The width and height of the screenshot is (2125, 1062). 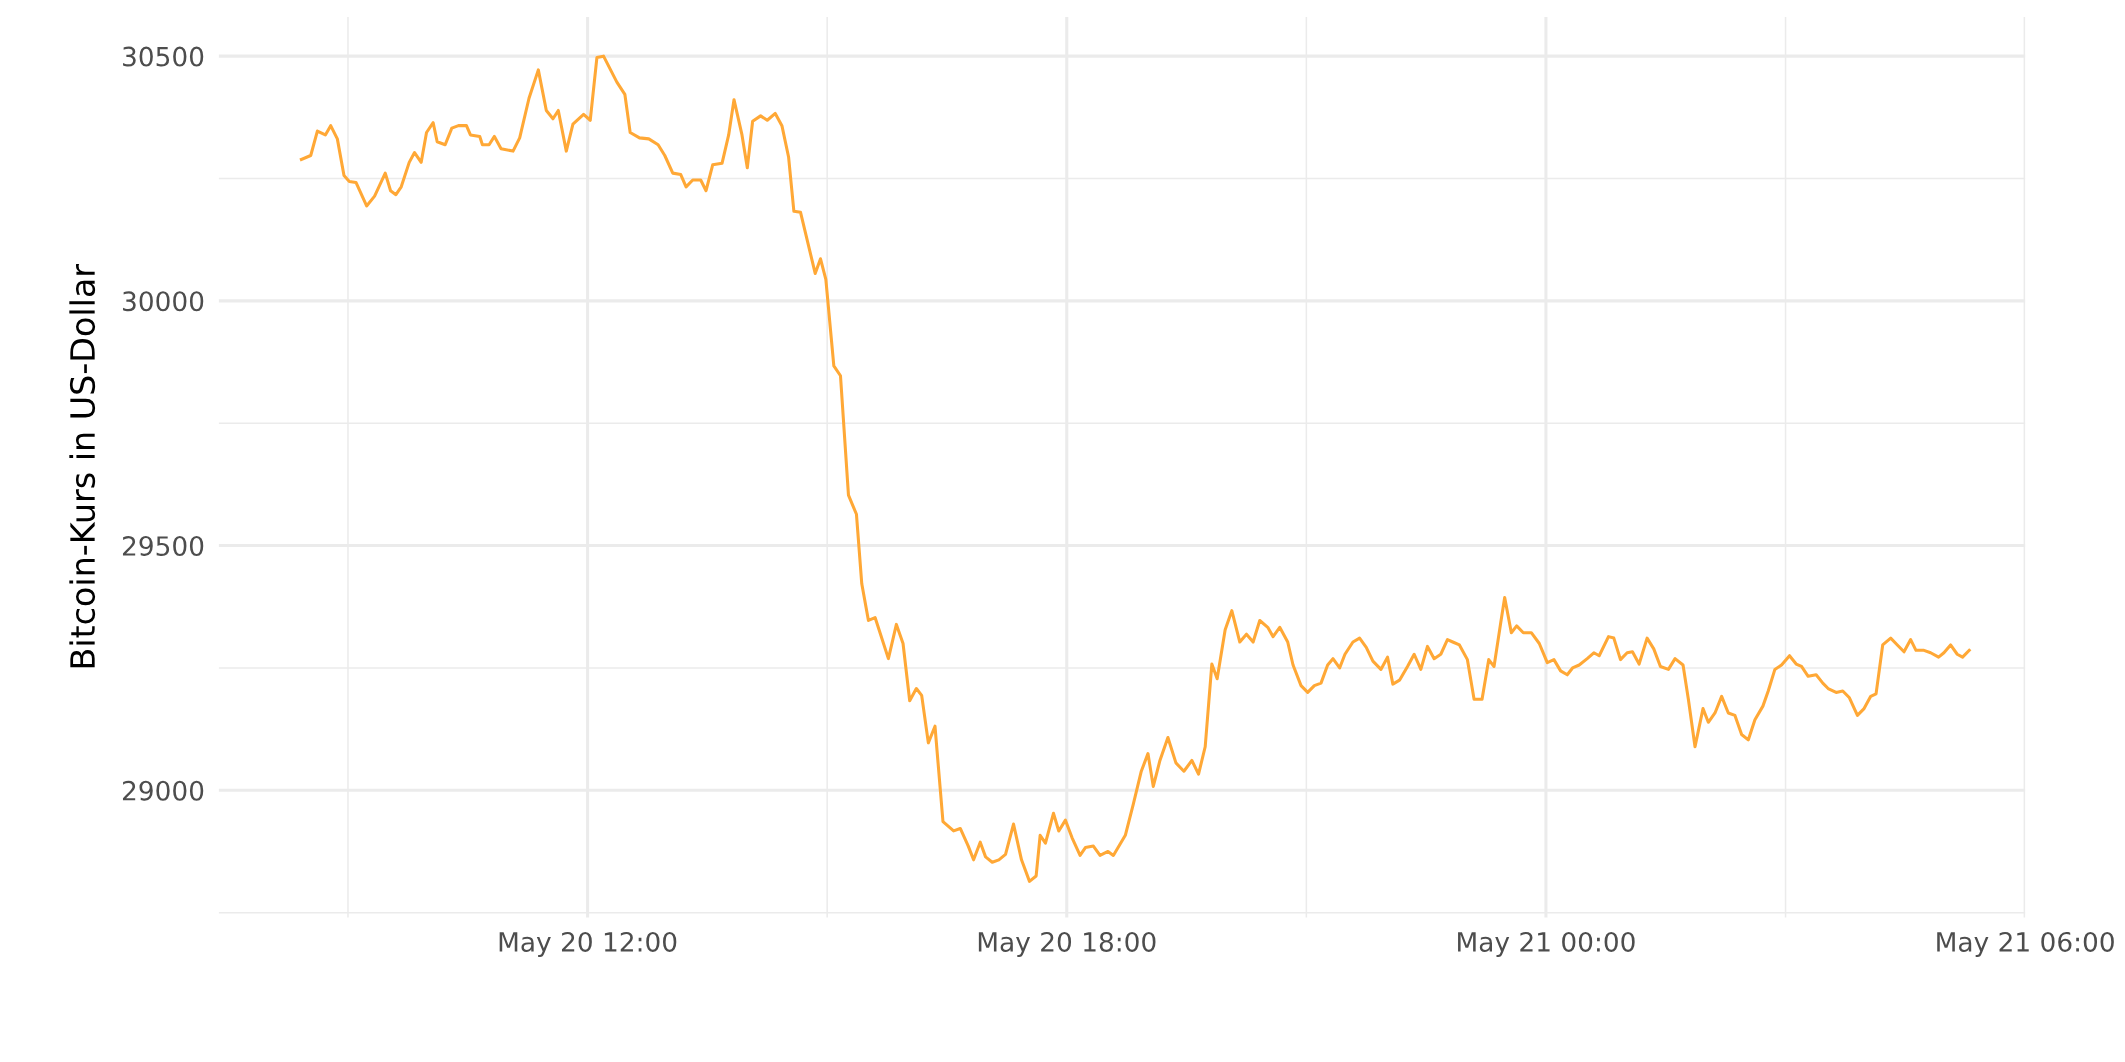 What do you see at coordinates (2025, 944) in the screenshot?
I see `x-tick-label: May 21 06:00` at bounding box center [2025, 944].